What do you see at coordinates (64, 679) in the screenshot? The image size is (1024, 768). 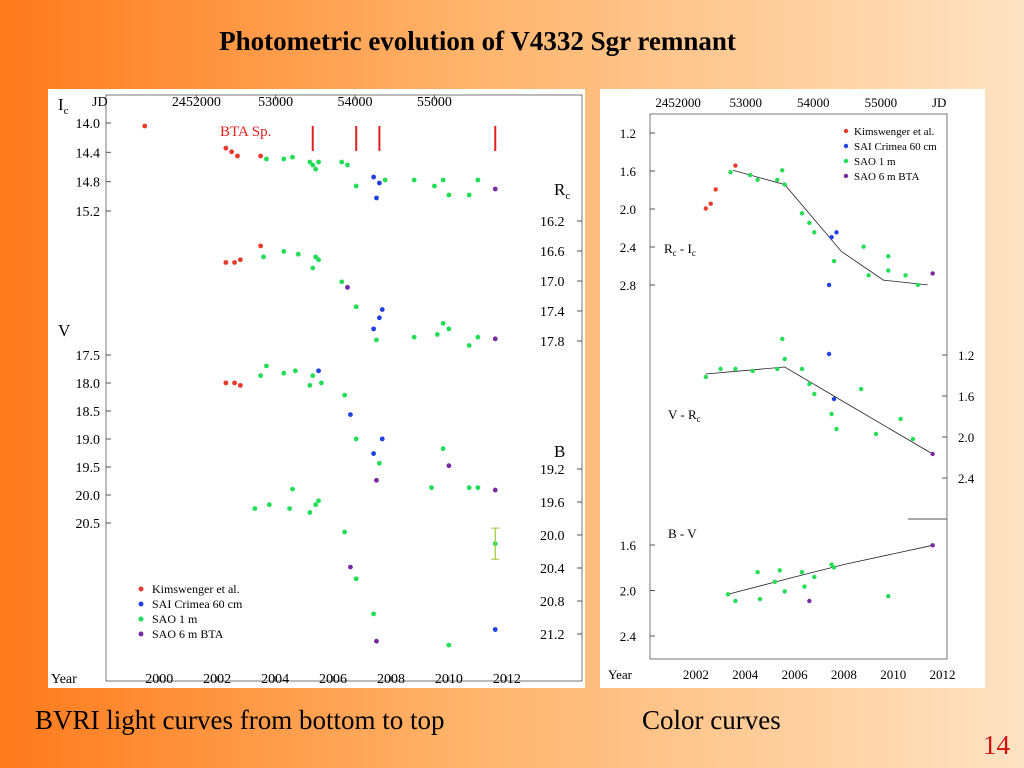 I see `year-axis-label: Year` at bounding box center [64, 679].